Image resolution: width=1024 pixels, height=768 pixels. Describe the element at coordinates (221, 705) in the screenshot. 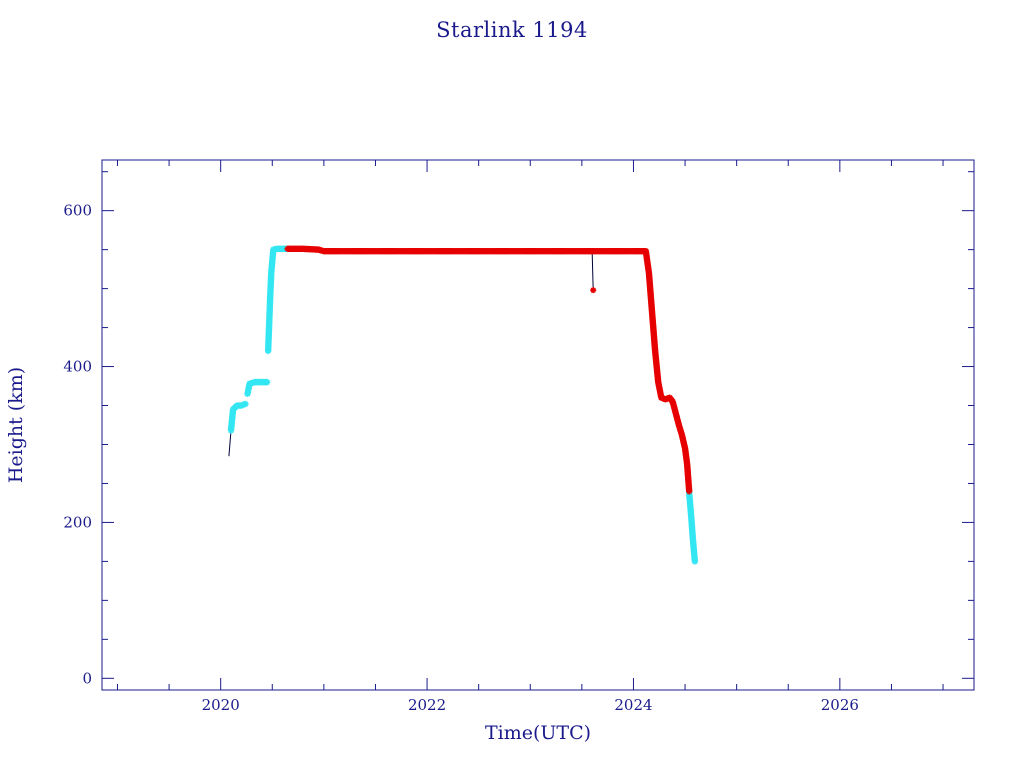

I see `x-tick-label: 2020` at that location.